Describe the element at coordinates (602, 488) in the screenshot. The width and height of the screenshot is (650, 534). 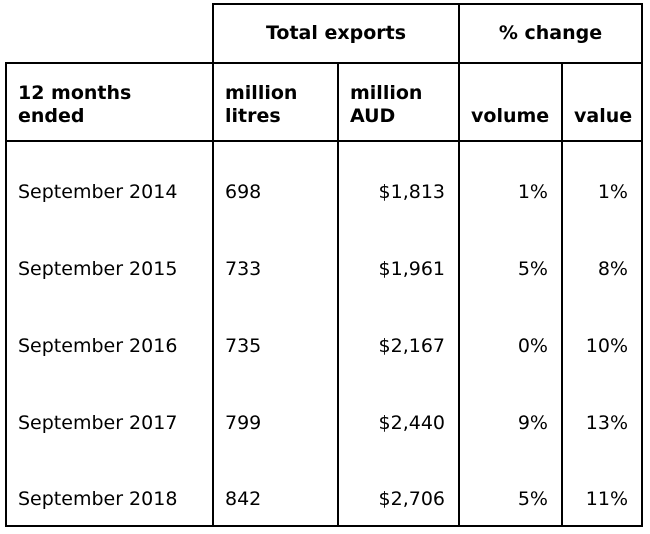
I see `cell-value-change: 11%` at that location.